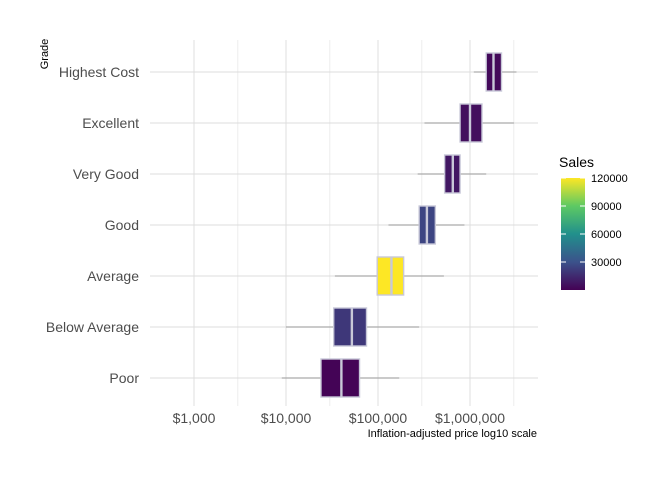  I want to click on x-tick-label: $10,000, so click(286, 418).